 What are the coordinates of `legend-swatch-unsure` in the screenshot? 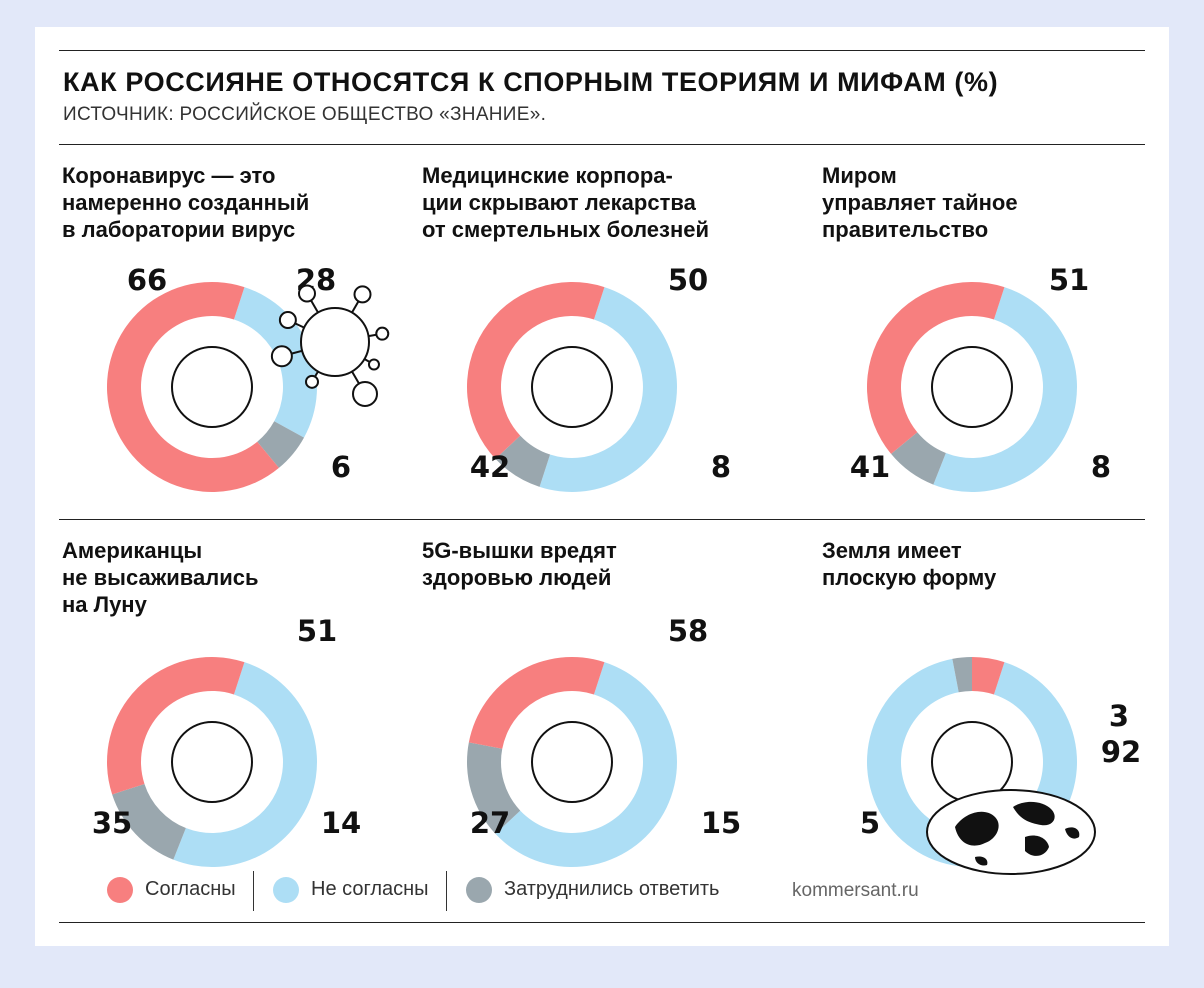 It's located at (479, 890).